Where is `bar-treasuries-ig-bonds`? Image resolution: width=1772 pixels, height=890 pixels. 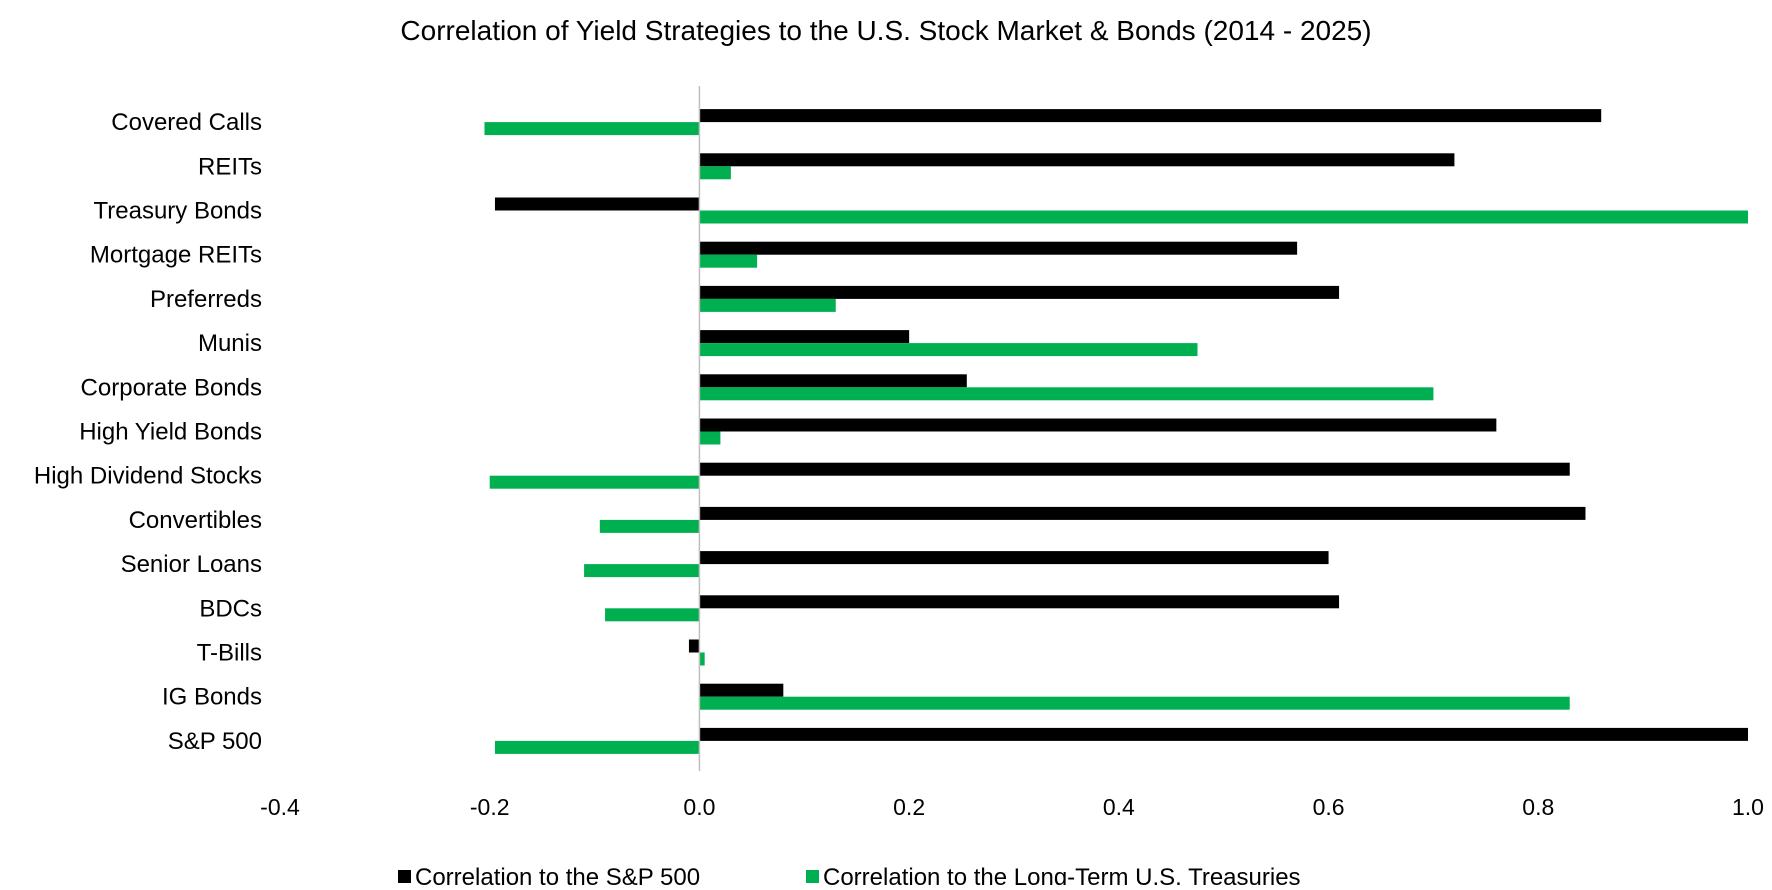 bar-treasuries-ig-bonds is located at coordinates (1134, 703).